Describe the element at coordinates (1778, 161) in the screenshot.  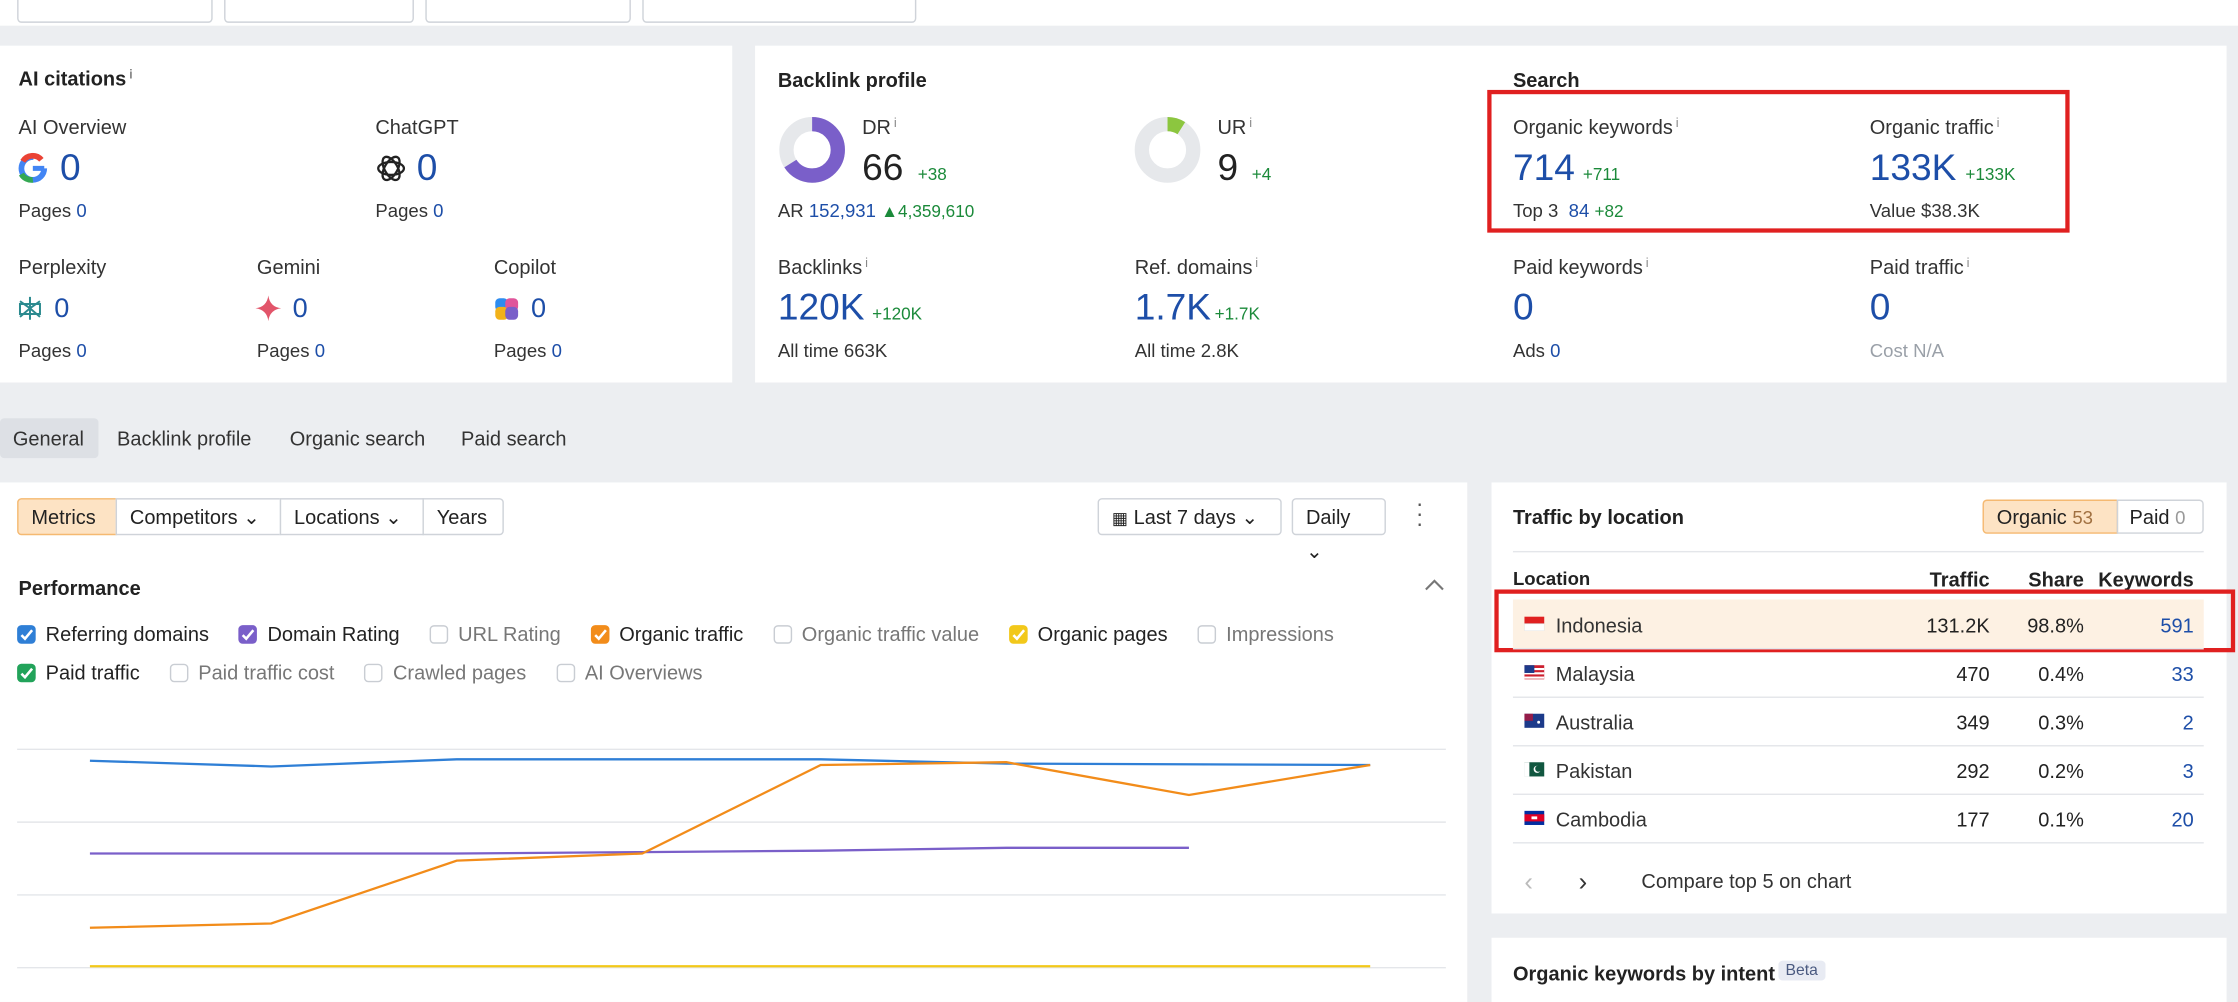
I see `highlight-box` at that location.